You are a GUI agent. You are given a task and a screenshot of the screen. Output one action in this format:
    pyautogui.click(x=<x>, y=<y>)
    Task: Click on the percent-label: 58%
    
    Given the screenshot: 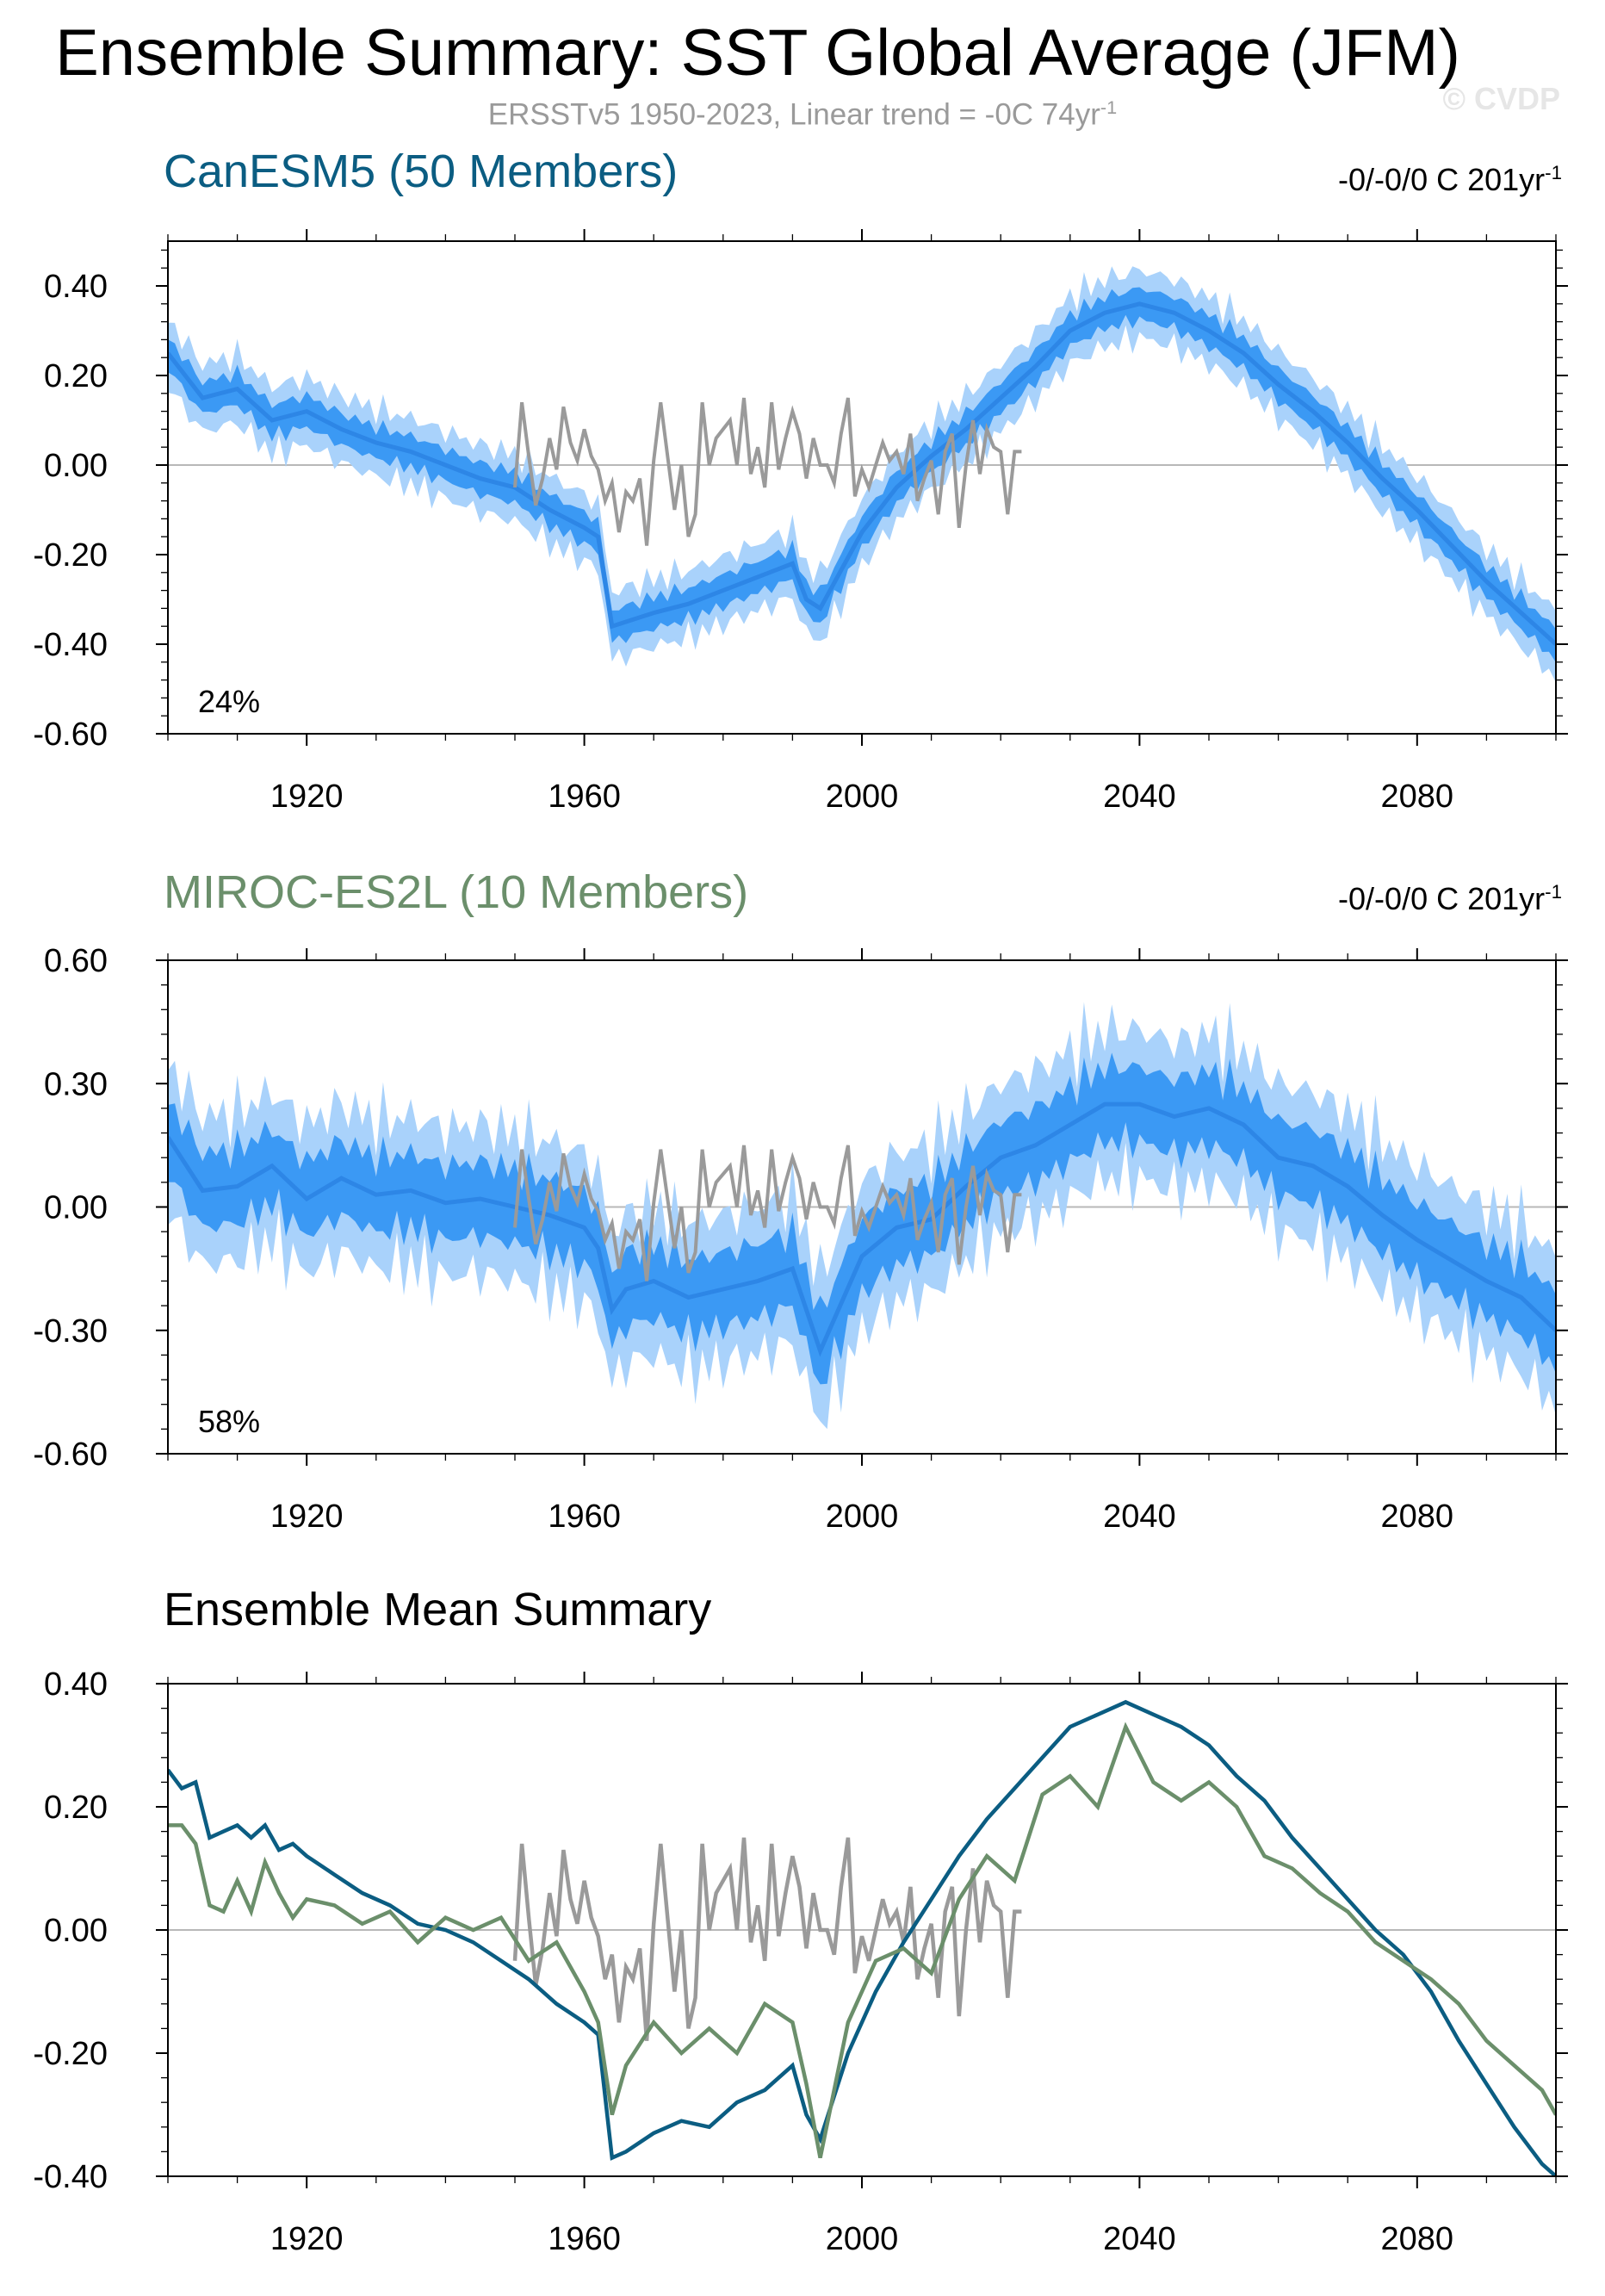 What is the action you would take?
    pyautogui.click(x=229, y=1421)
    